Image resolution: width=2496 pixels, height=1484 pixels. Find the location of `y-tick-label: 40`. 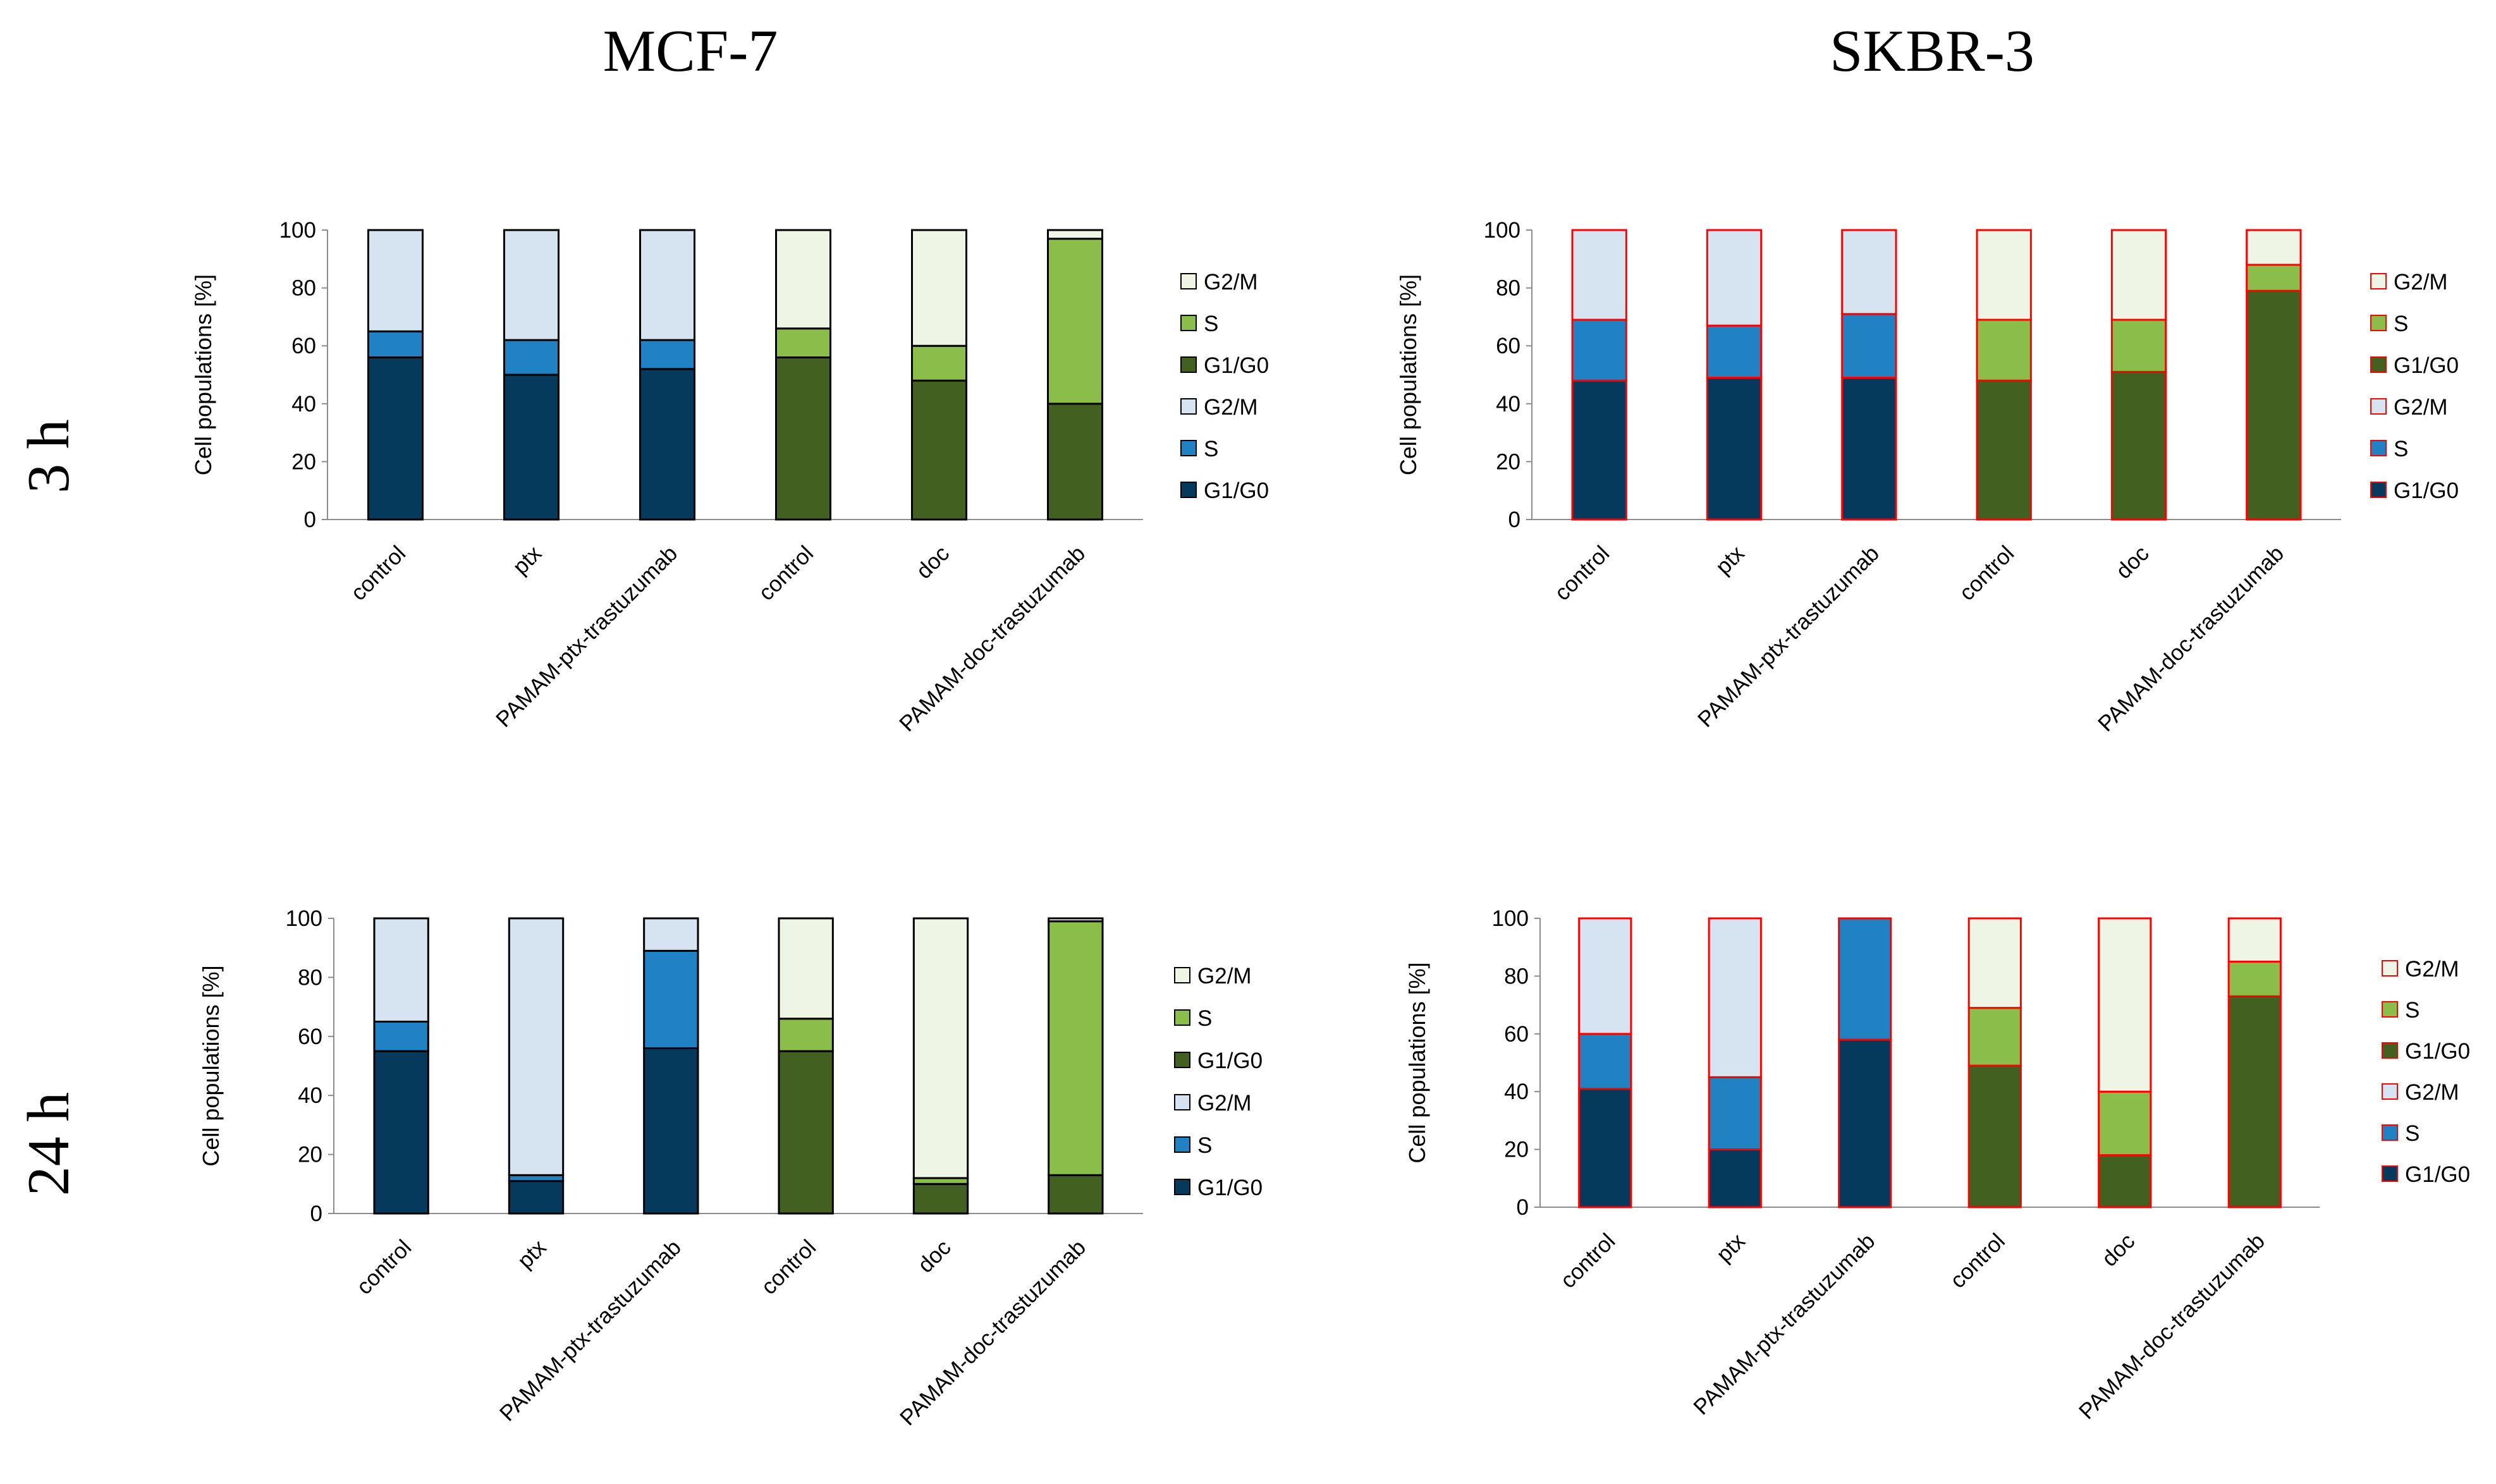

y-tick-label: 40 is located at coordinates (1516, 1092).